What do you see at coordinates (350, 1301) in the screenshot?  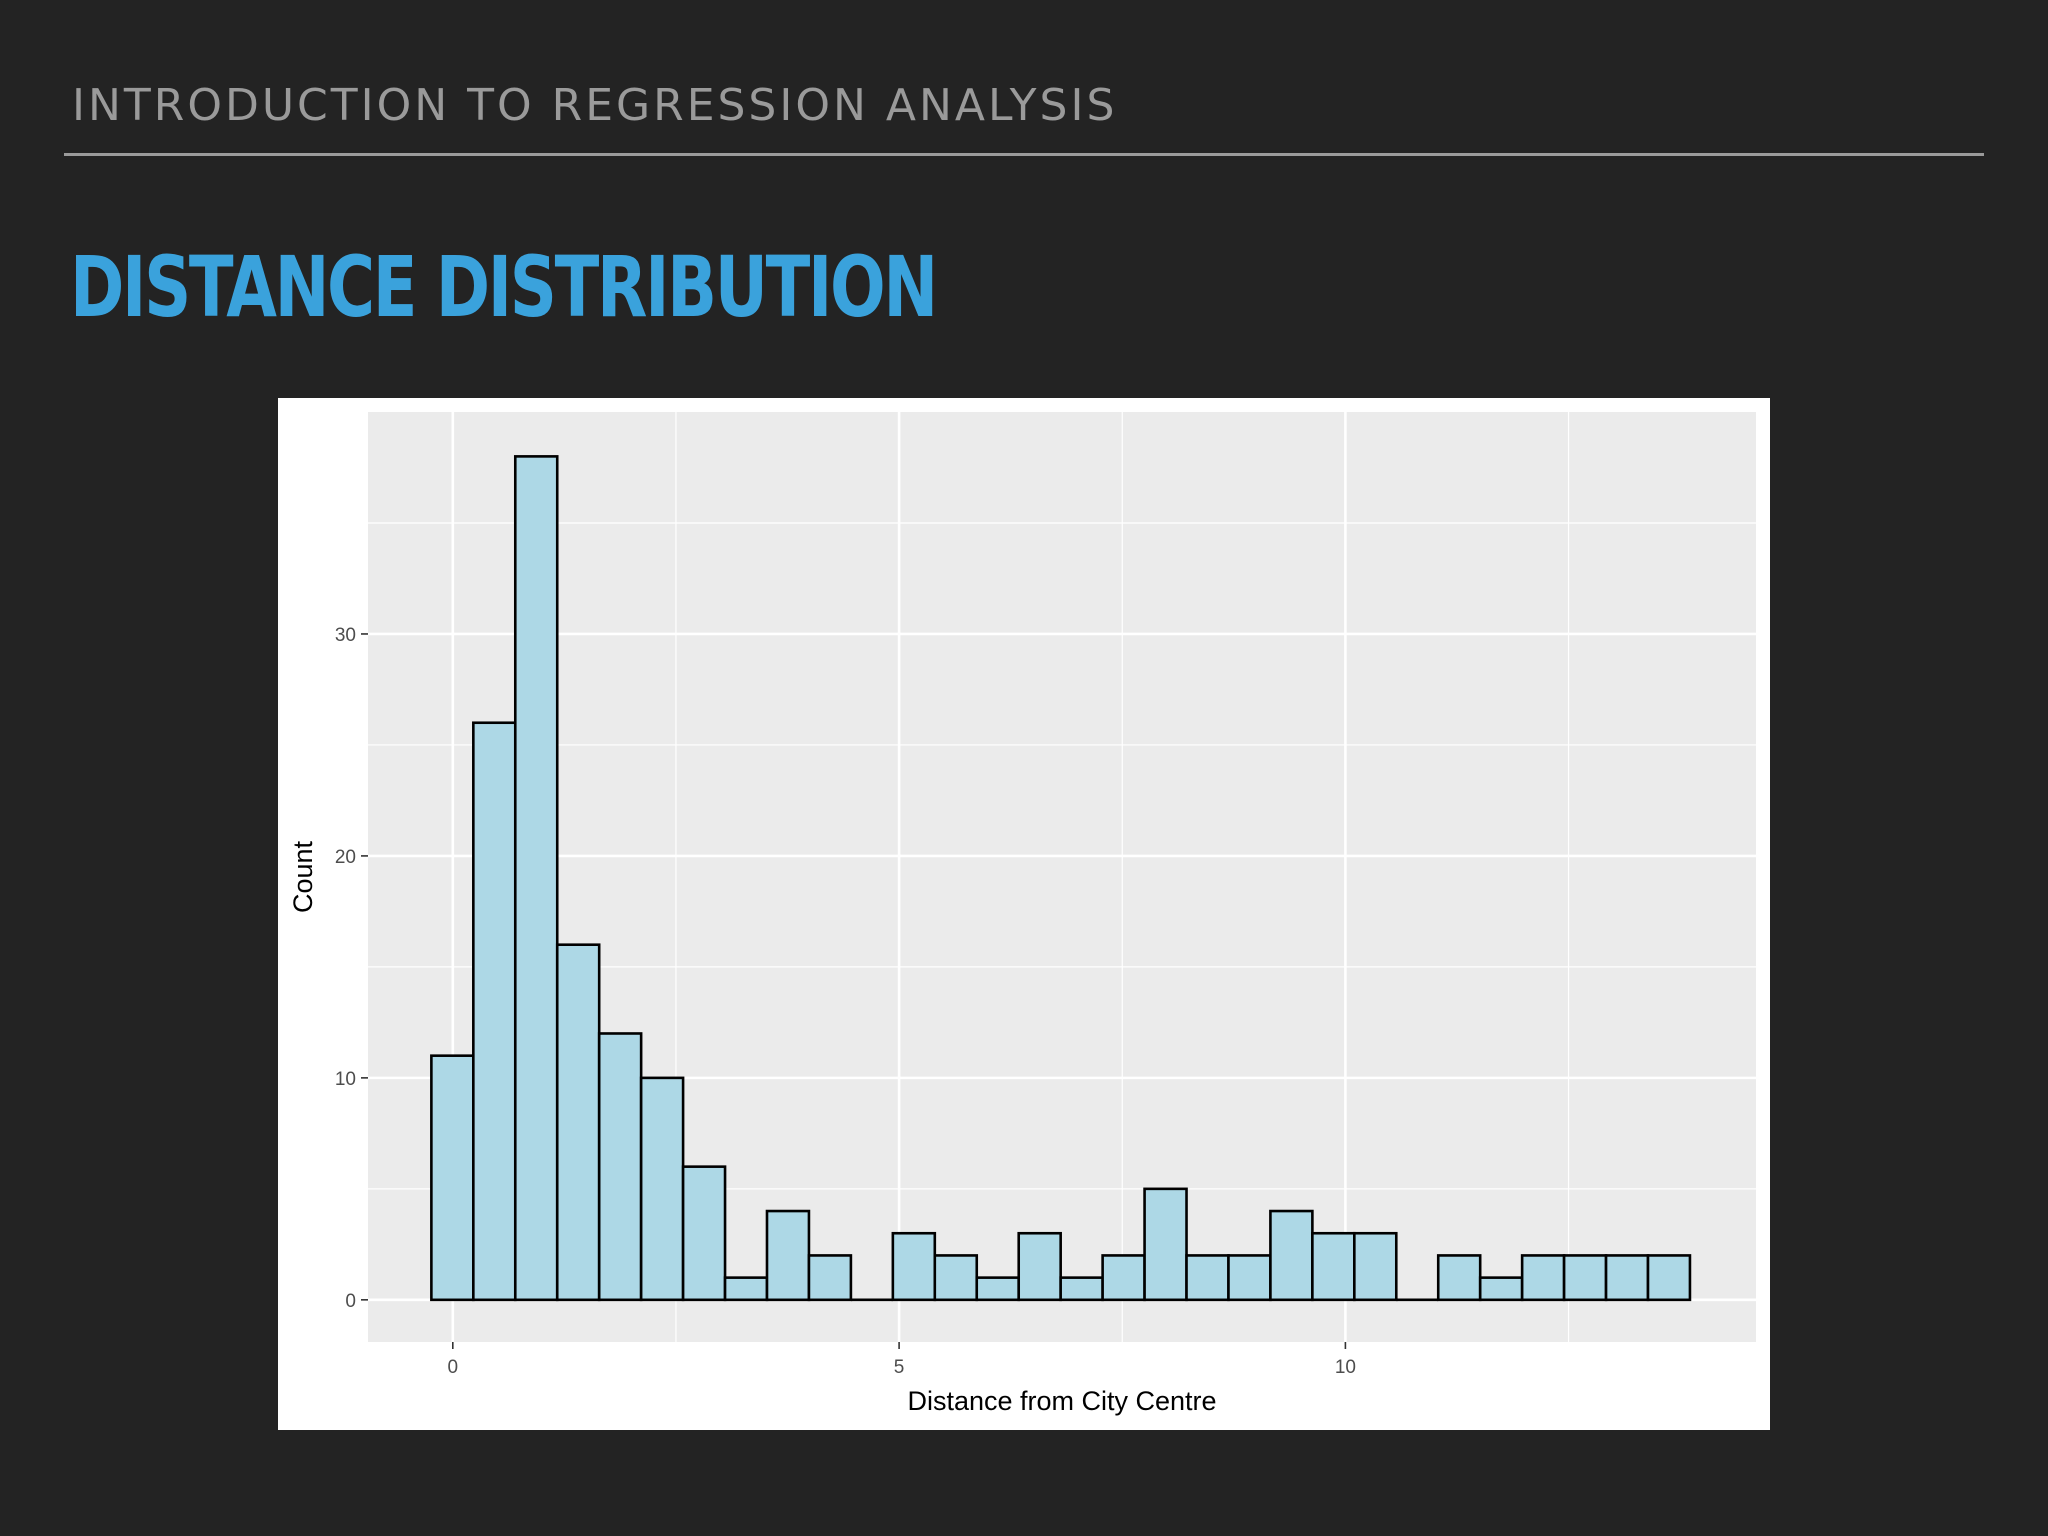 I see `y-tick-label: 0` at bounding box center [350, 1301].